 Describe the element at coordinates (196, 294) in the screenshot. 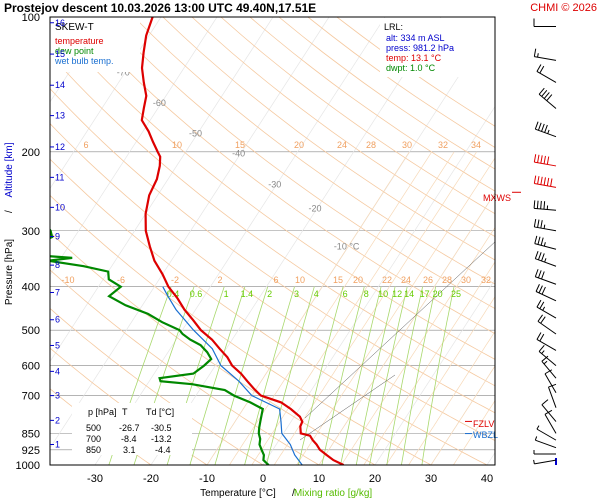

I see `mixing-ratio-label: 0.6` at that location.